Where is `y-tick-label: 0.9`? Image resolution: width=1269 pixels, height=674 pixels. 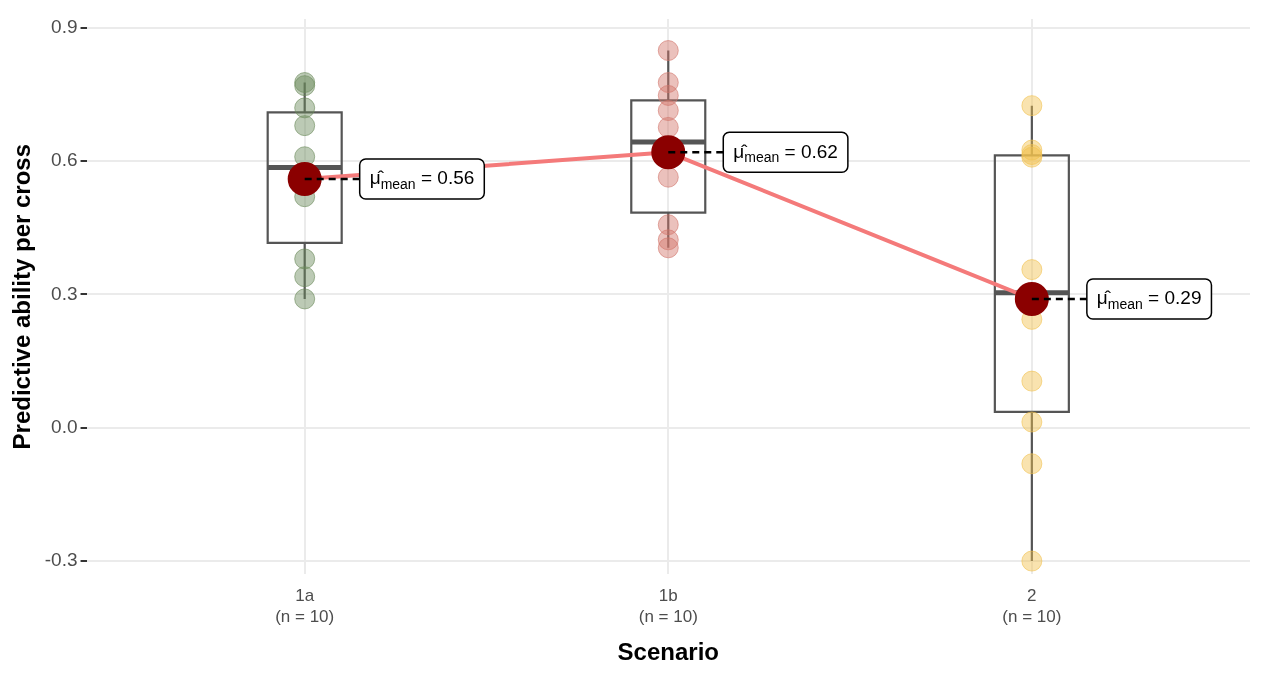 y-tick-label: 0.9 is located at coordinates (64, 27).